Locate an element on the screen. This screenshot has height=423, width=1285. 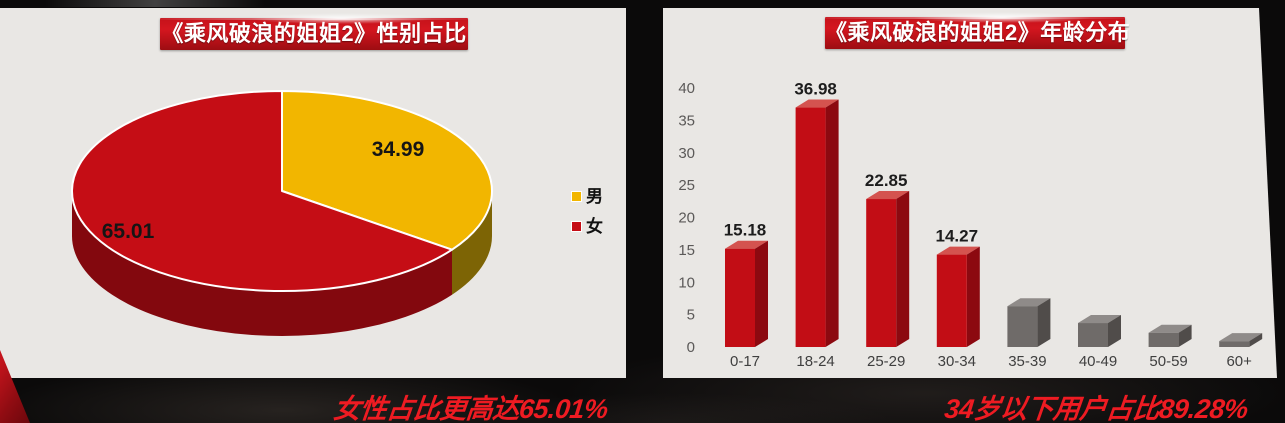
x-tick-40-49: 40-49 is located at coordinates (1098, 361).